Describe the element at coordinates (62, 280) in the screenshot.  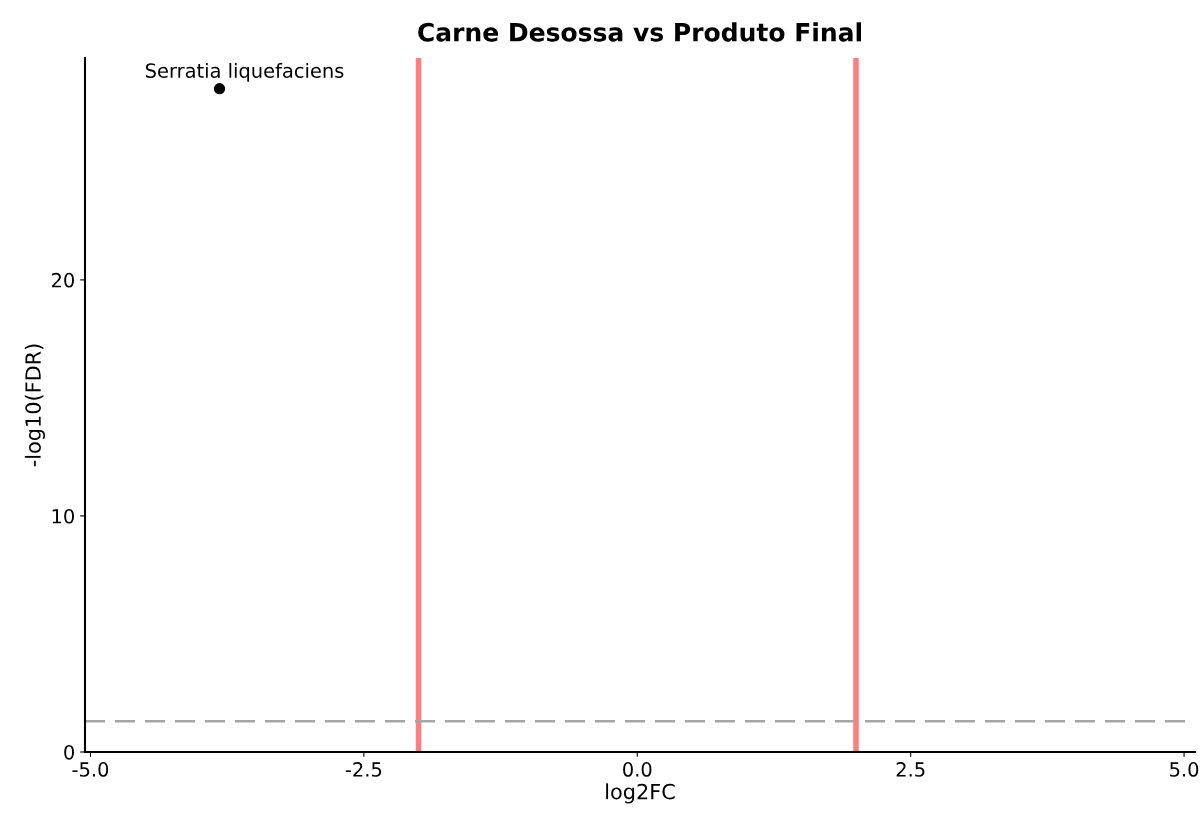
I see `y-tick-label: 20` at that location.